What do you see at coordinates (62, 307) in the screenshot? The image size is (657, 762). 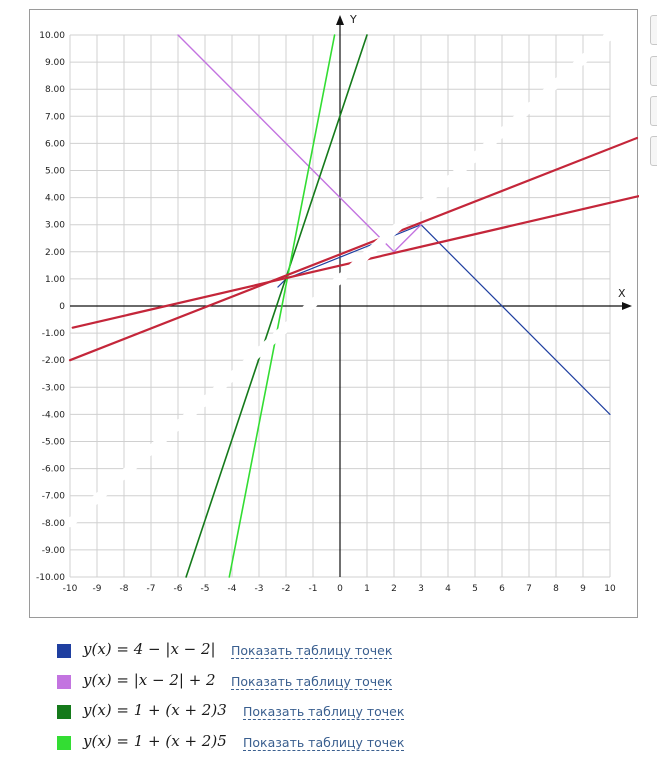 I see `y-tick-label: 0` at bounding box center [62, 307].